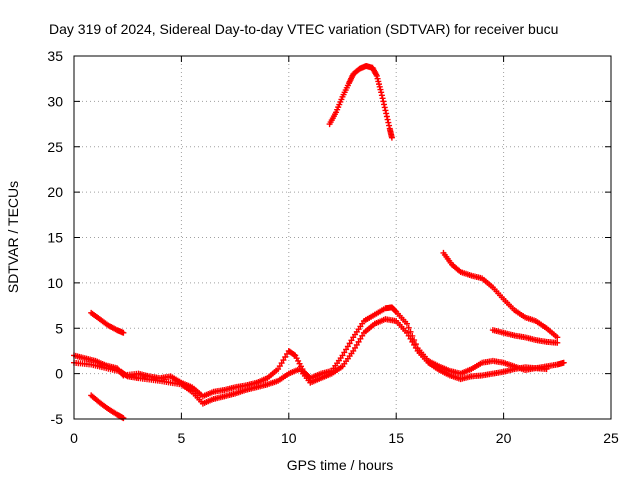 This screenshot has width=640, height=480. I want to click on y-tick-label: 25, so click(55, 147).